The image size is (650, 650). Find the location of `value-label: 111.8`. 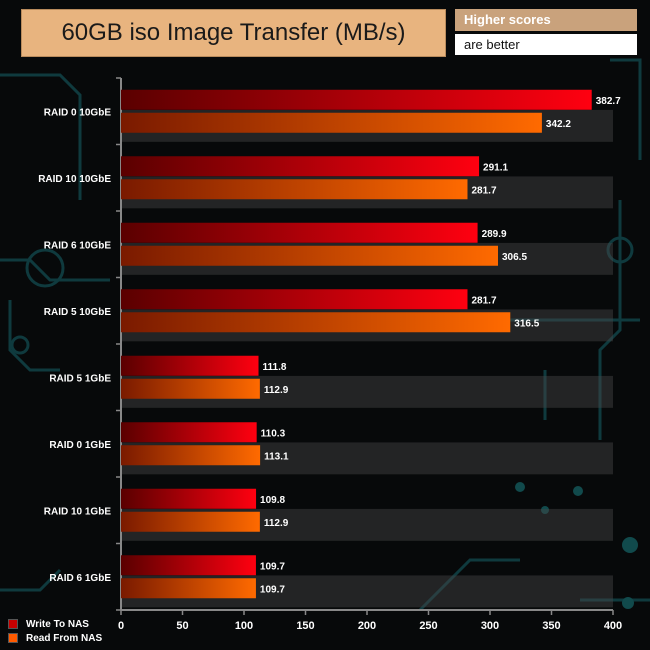

value-label: 111.8 is located at coordinates (275, 367).